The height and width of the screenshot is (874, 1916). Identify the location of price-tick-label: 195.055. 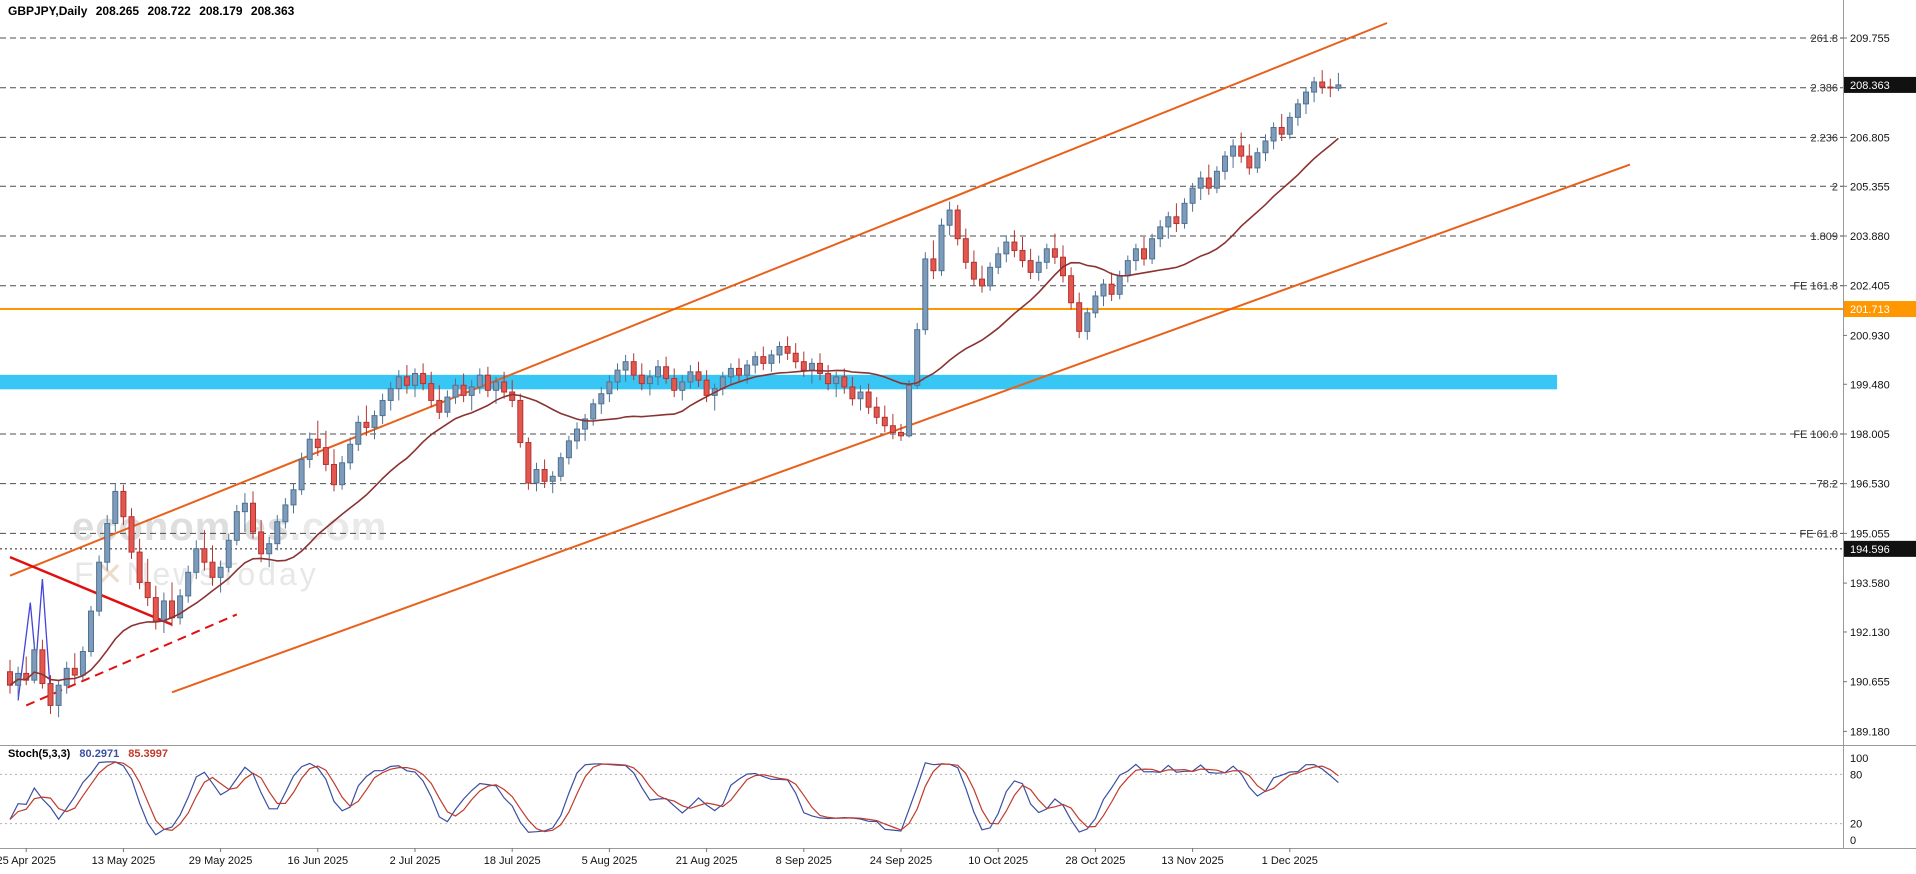
(1870, 534).